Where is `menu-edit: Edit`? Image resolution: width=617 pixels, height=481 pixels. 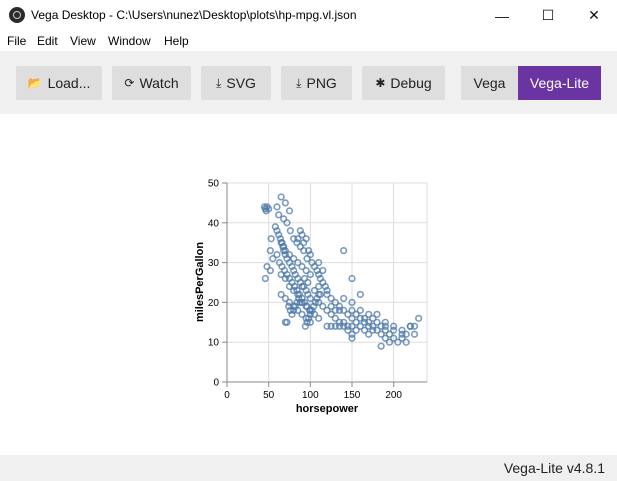
menu-edit: Edit is located at coordinates (47, 41).